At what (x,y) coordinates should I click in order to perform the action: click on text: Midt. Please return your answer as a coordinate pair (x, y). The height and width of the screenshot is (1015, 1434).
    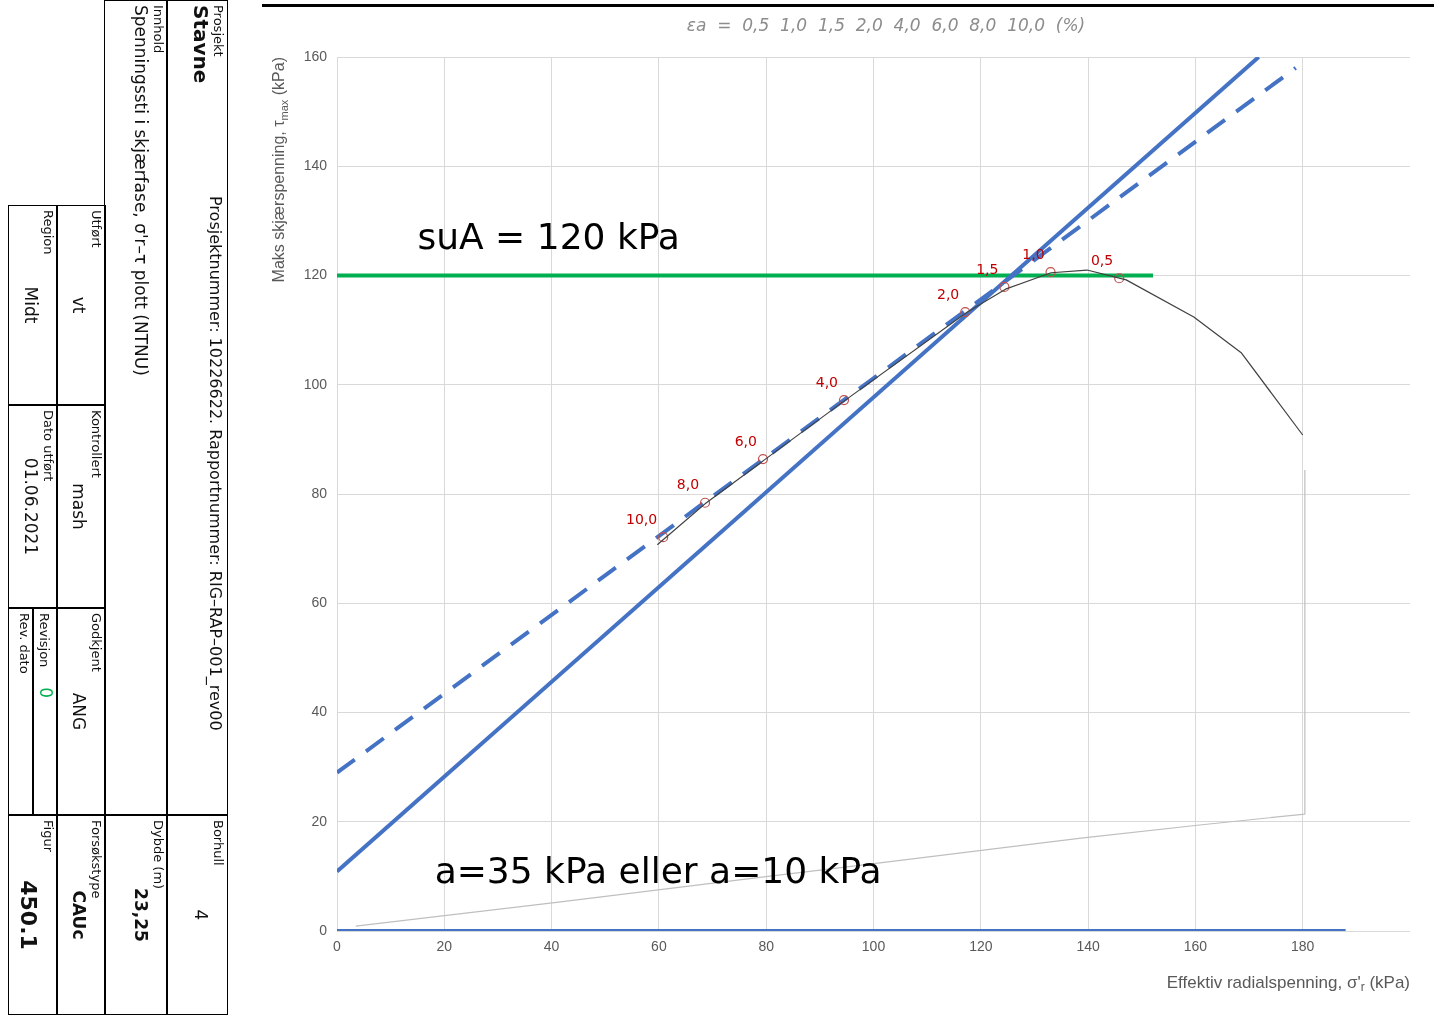
    Looking at the image, I should click on (31, 305).